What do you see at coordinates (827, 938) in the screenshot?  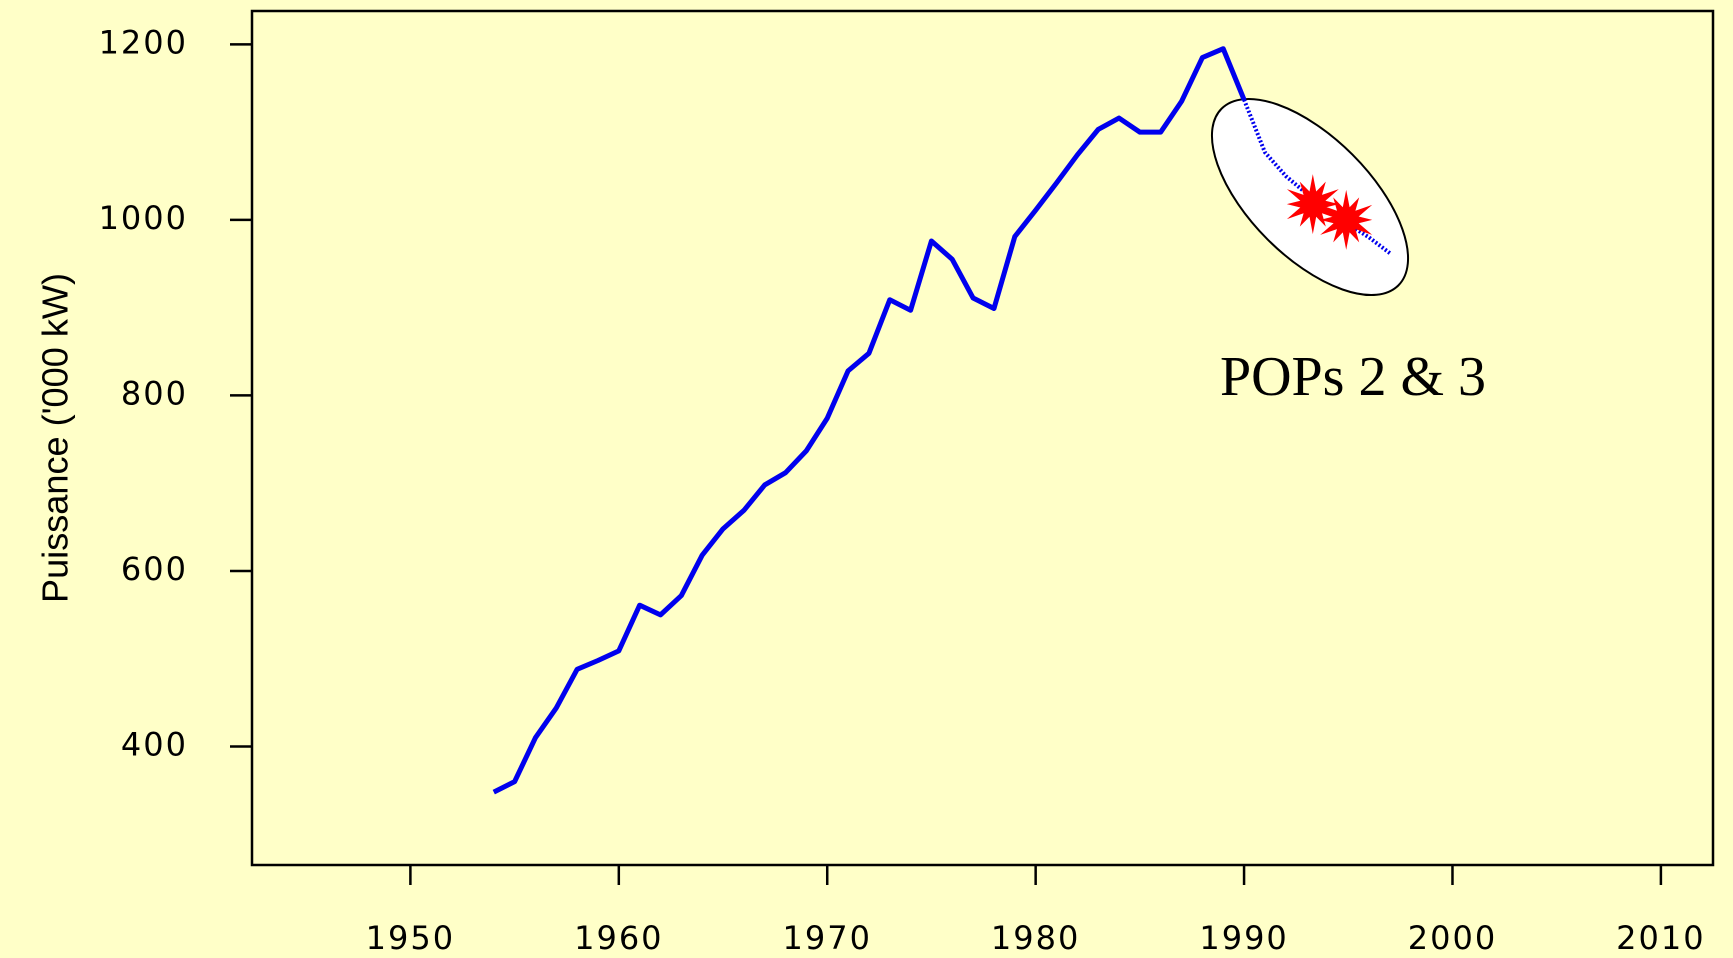 I see `x-tick-label: 1970` at bounding box center [827, 938].